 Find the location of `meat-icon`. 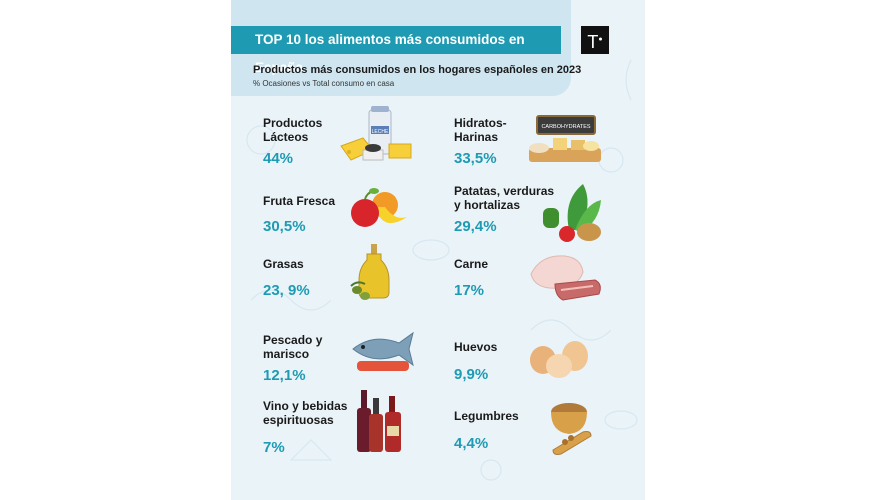

meat-icon is located at coordinates (565, 278).